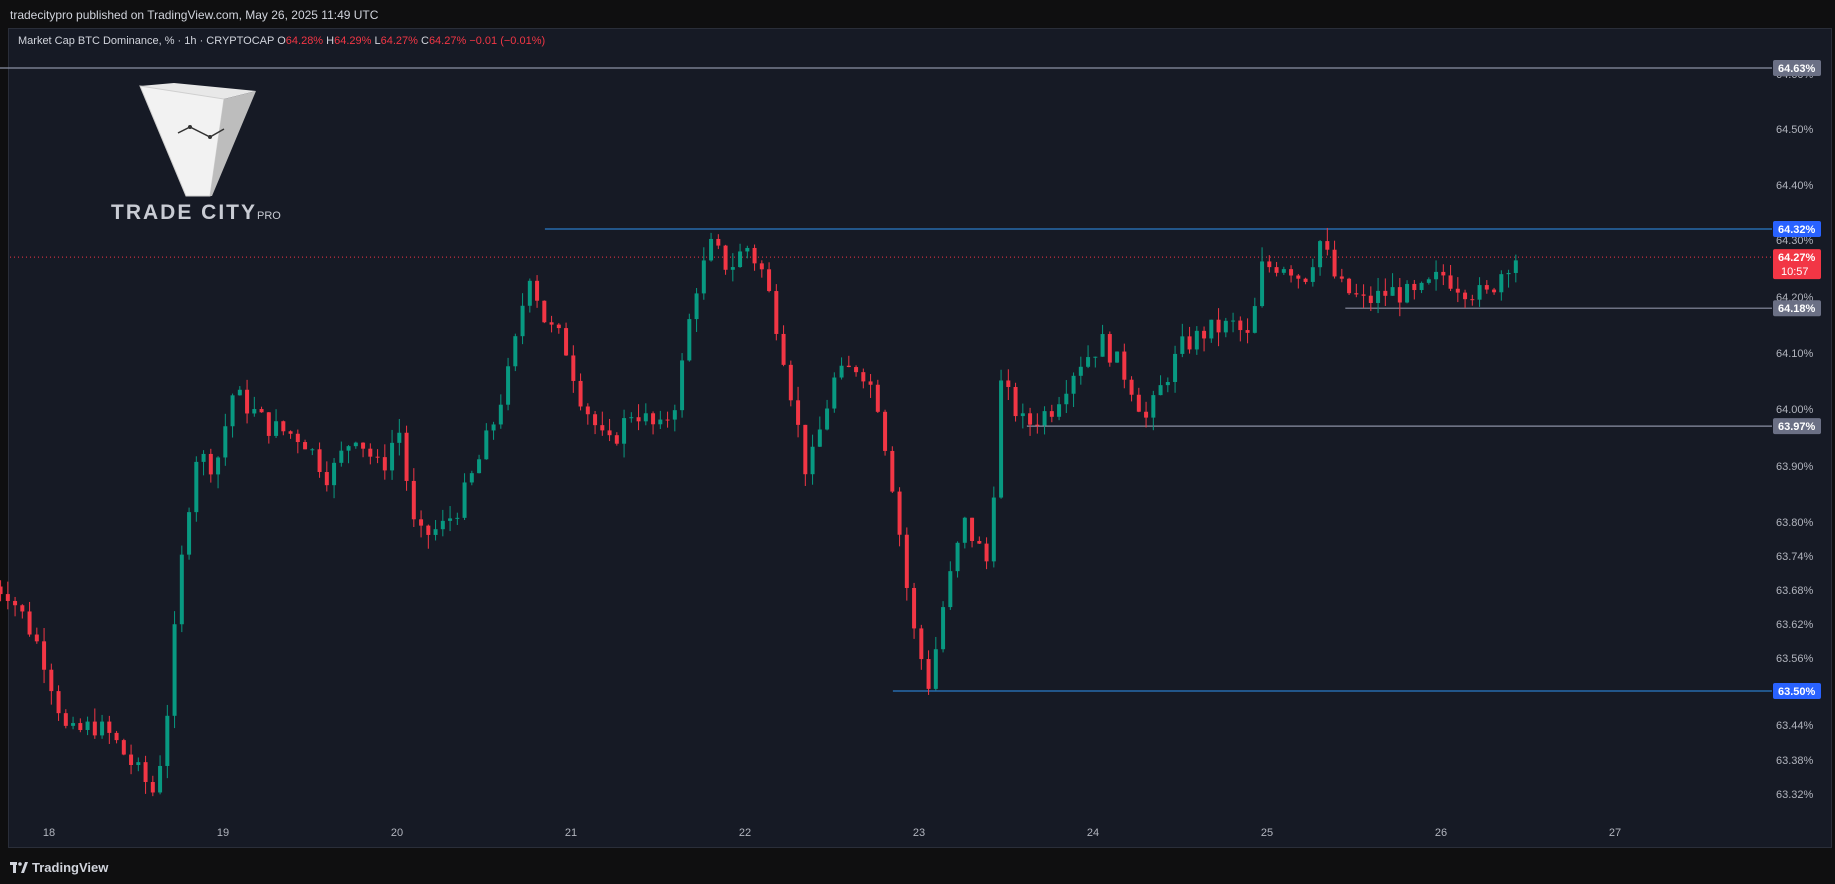  Describe the element at coordinates (1795, 795) in the screenshot. I see `price-tick: 63.32%` at that location.